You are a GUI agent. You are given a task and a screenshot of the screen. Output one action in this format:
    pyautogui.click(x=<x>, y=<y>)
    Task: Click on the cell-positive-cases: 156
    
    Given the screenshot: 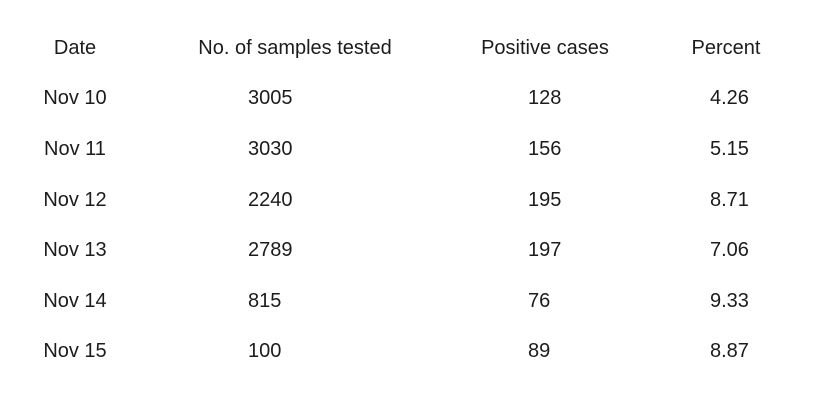 What is the action you would take?
    pyautogui.click(x=545, y=148)
    